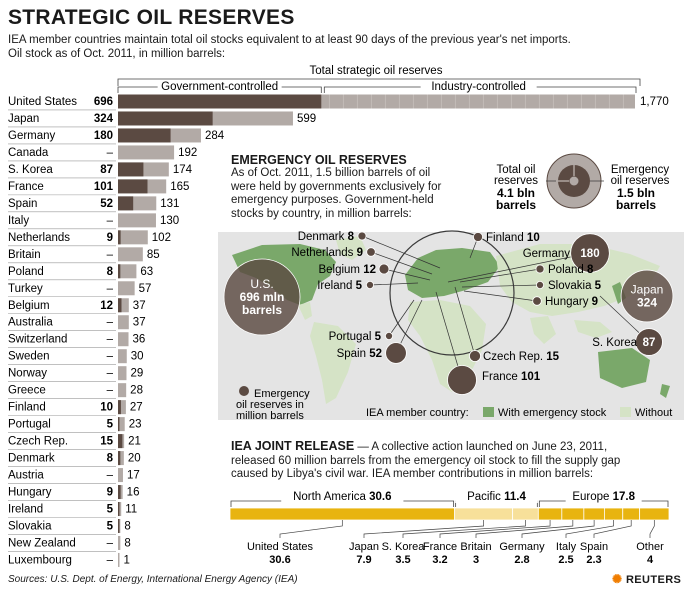 The width and height of the screenshot is (687, 592). Describe the element at coordinates (270, 405) in the screenshot. I see `bubble-legend-label: oil reserves in` at that location.